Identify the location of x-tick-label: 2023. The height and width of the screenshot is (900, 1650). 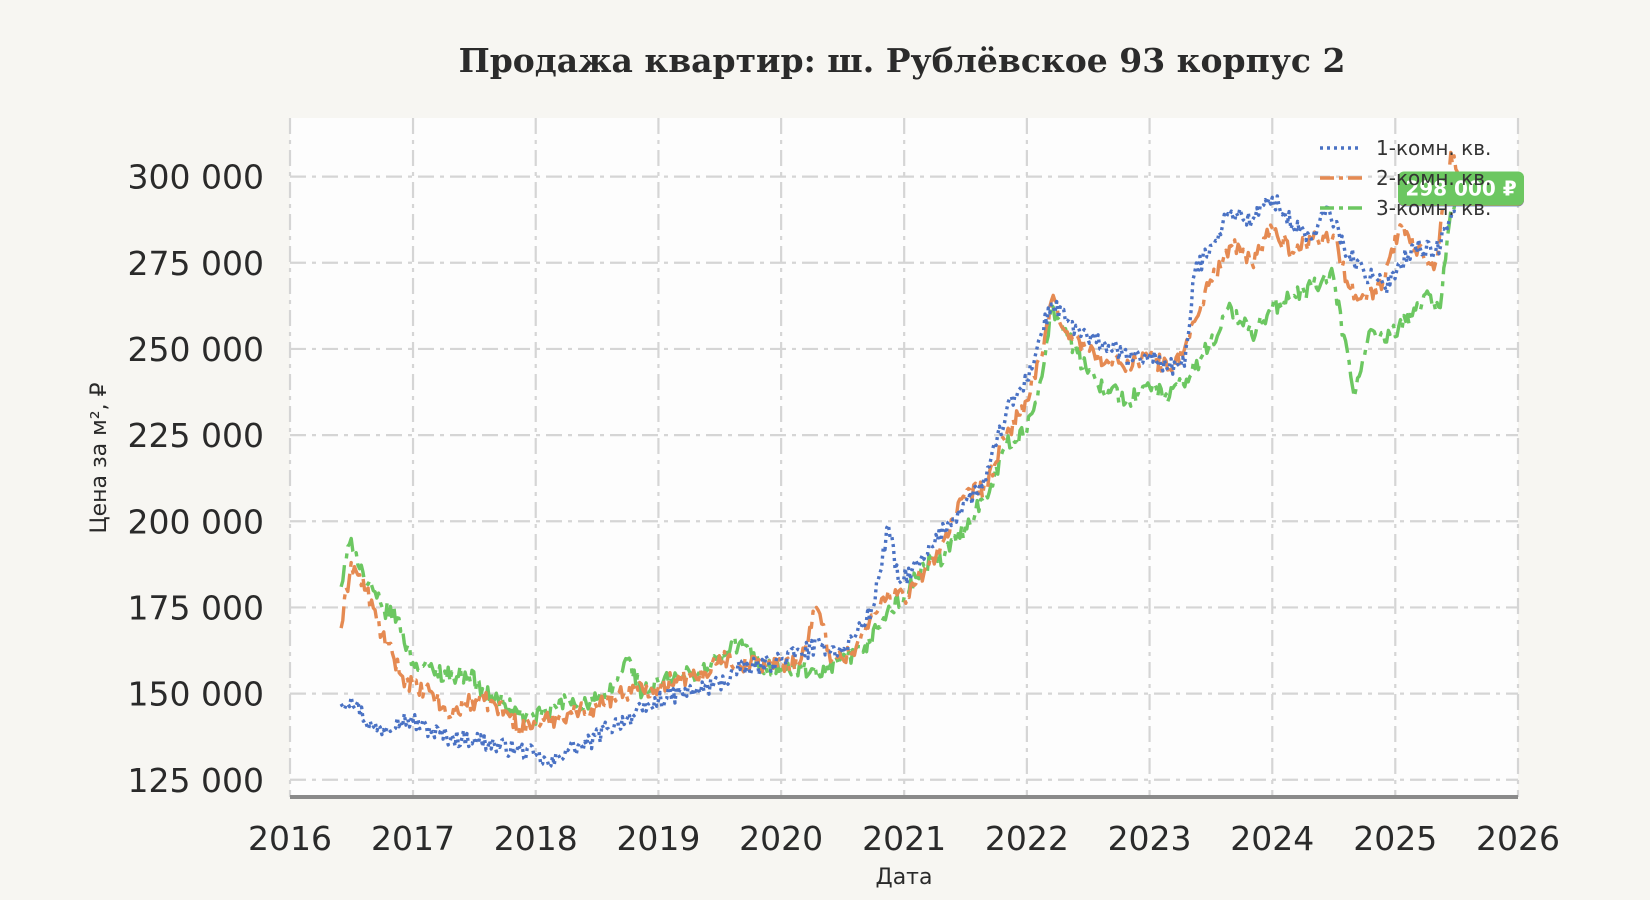
(1150, 838).